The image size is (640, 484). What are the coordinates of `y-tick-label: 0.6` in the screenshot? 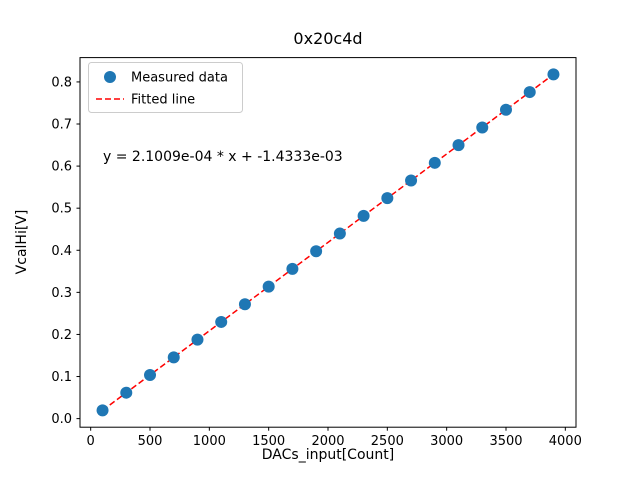 It's located at (61, 167).